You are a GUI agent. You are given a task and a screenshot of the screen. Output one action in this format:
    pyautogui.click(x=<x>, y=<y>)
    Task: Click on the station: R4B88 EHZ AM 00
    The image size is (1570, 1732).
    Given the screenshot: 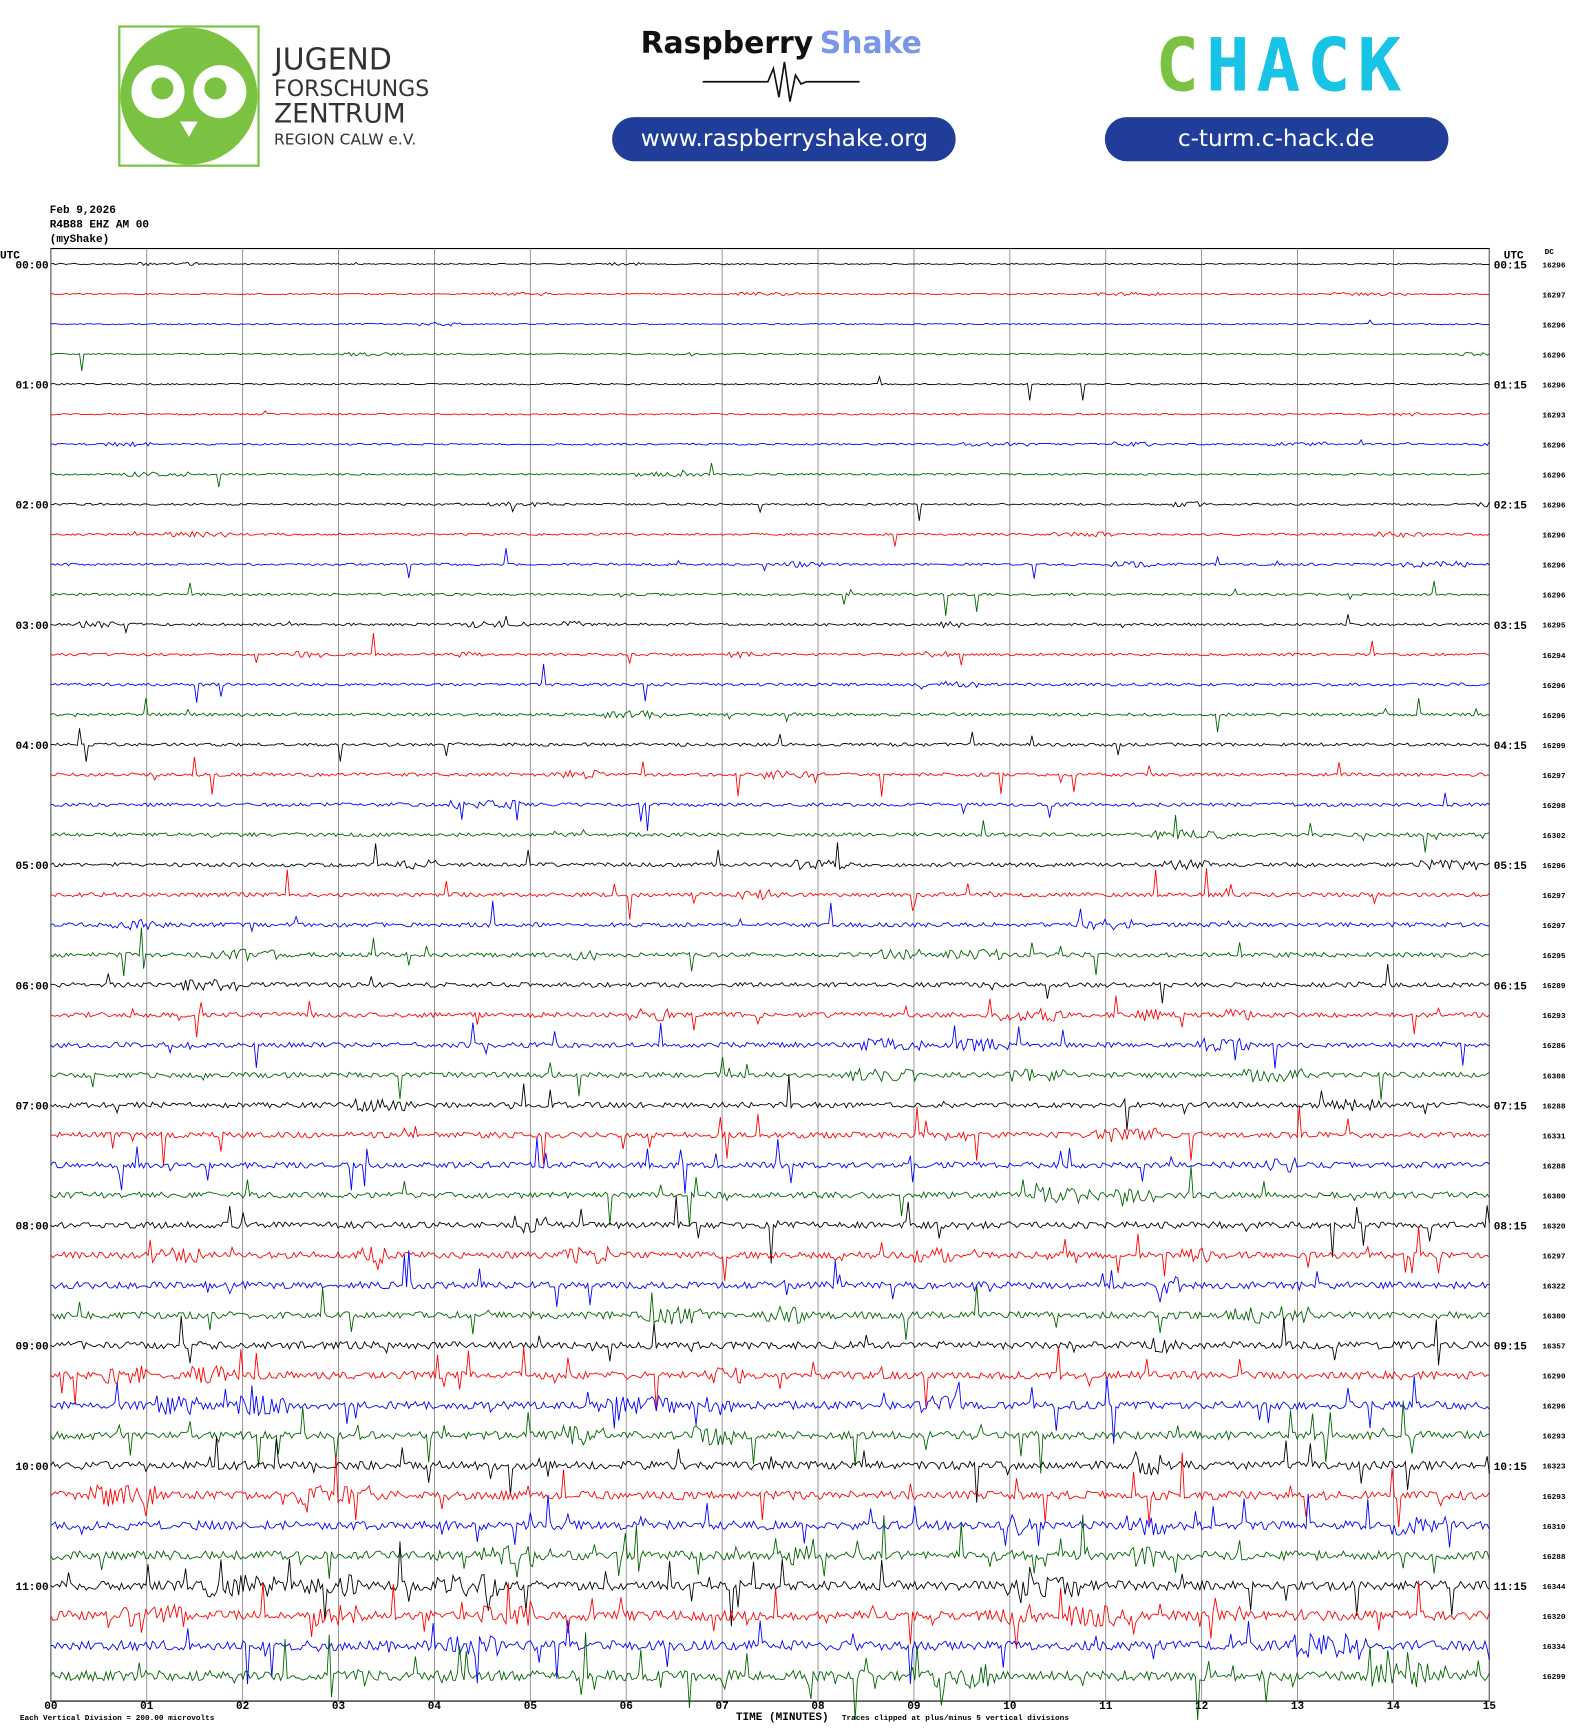 What is the action you would take?
    pyautogui.click(x=99, y=226)
    